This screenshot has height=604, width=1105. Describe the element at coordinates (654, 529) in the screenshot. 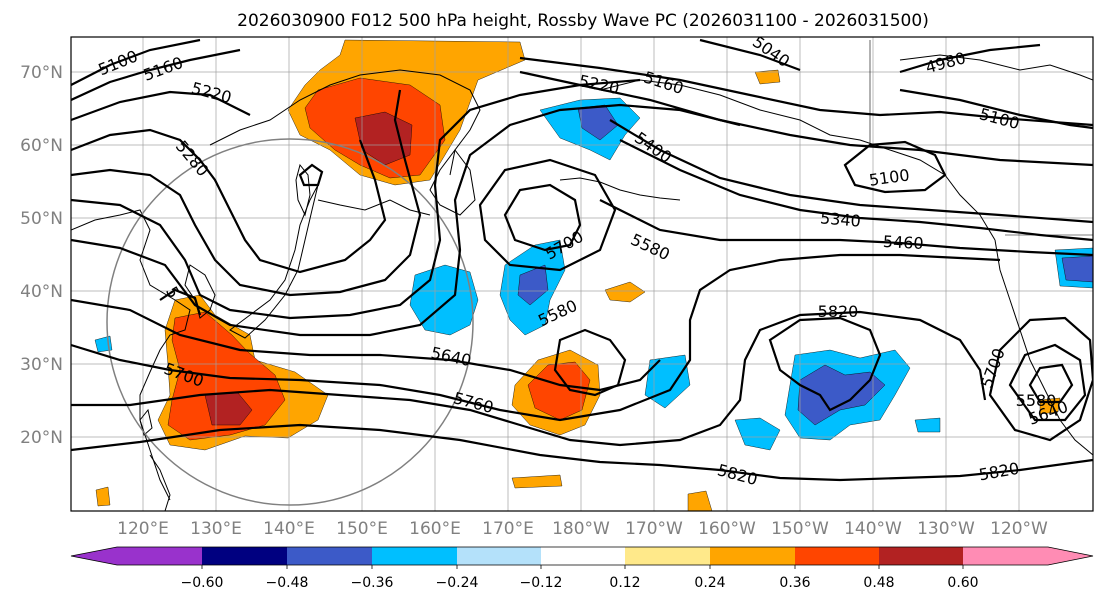

I see `lon-label: 170°W` at that location.